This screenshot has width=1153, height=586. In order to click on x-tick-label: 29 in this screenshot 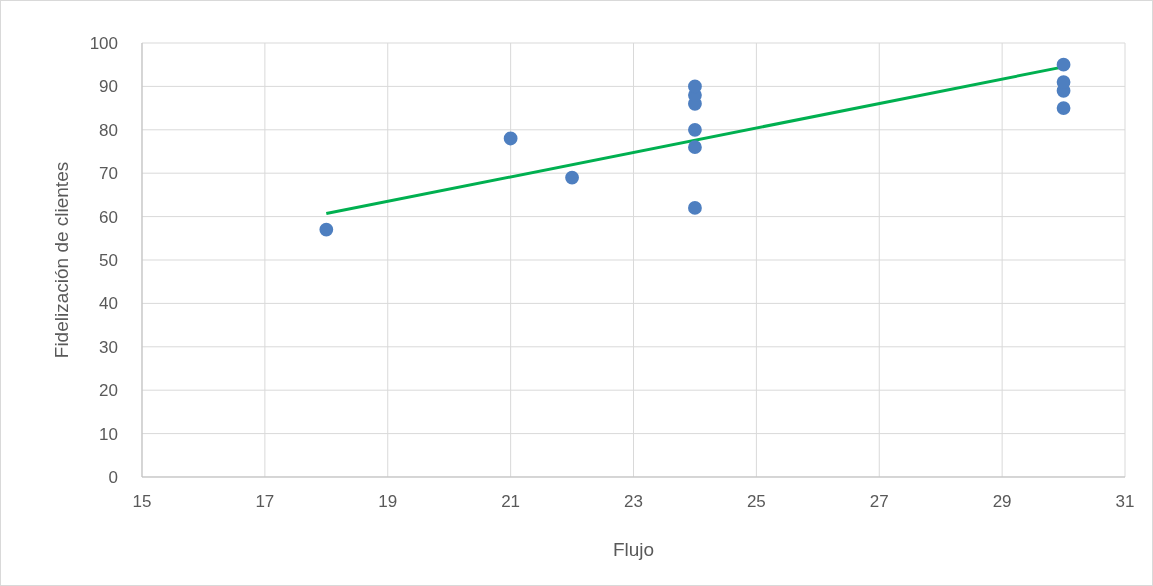, I will do `click(1002, 501)`.